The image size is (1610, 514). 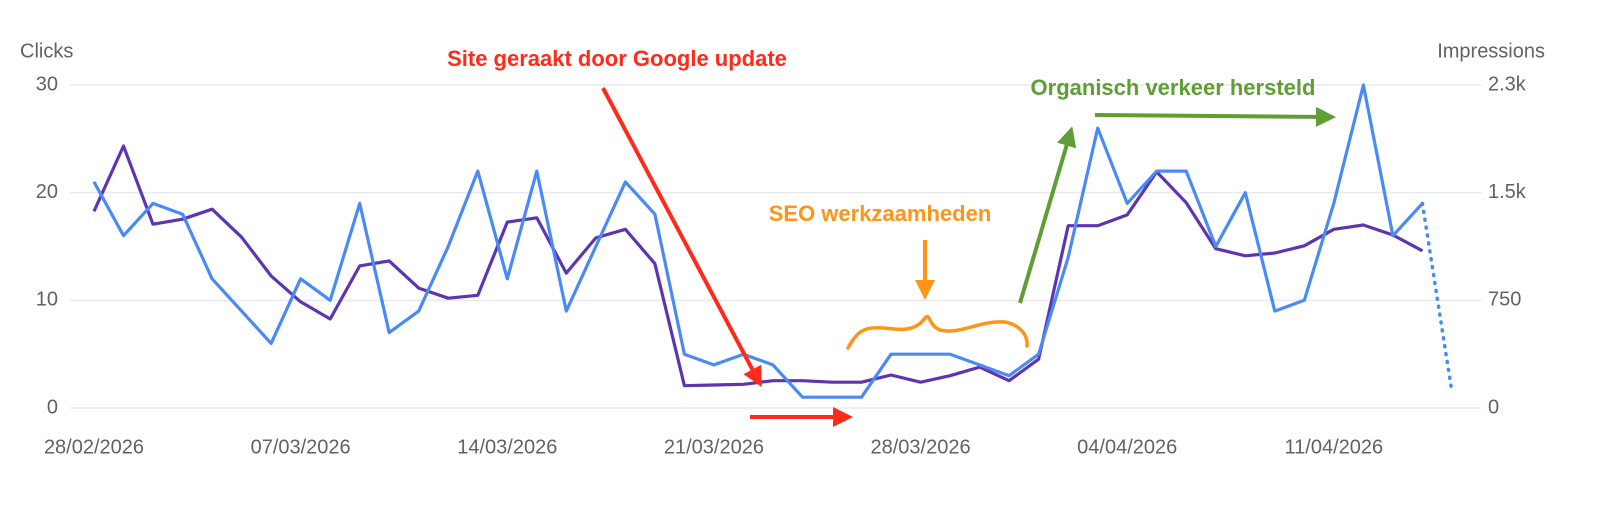 I want to click on x-tick-label: 28/03/2026, so click(x=921, y=447).